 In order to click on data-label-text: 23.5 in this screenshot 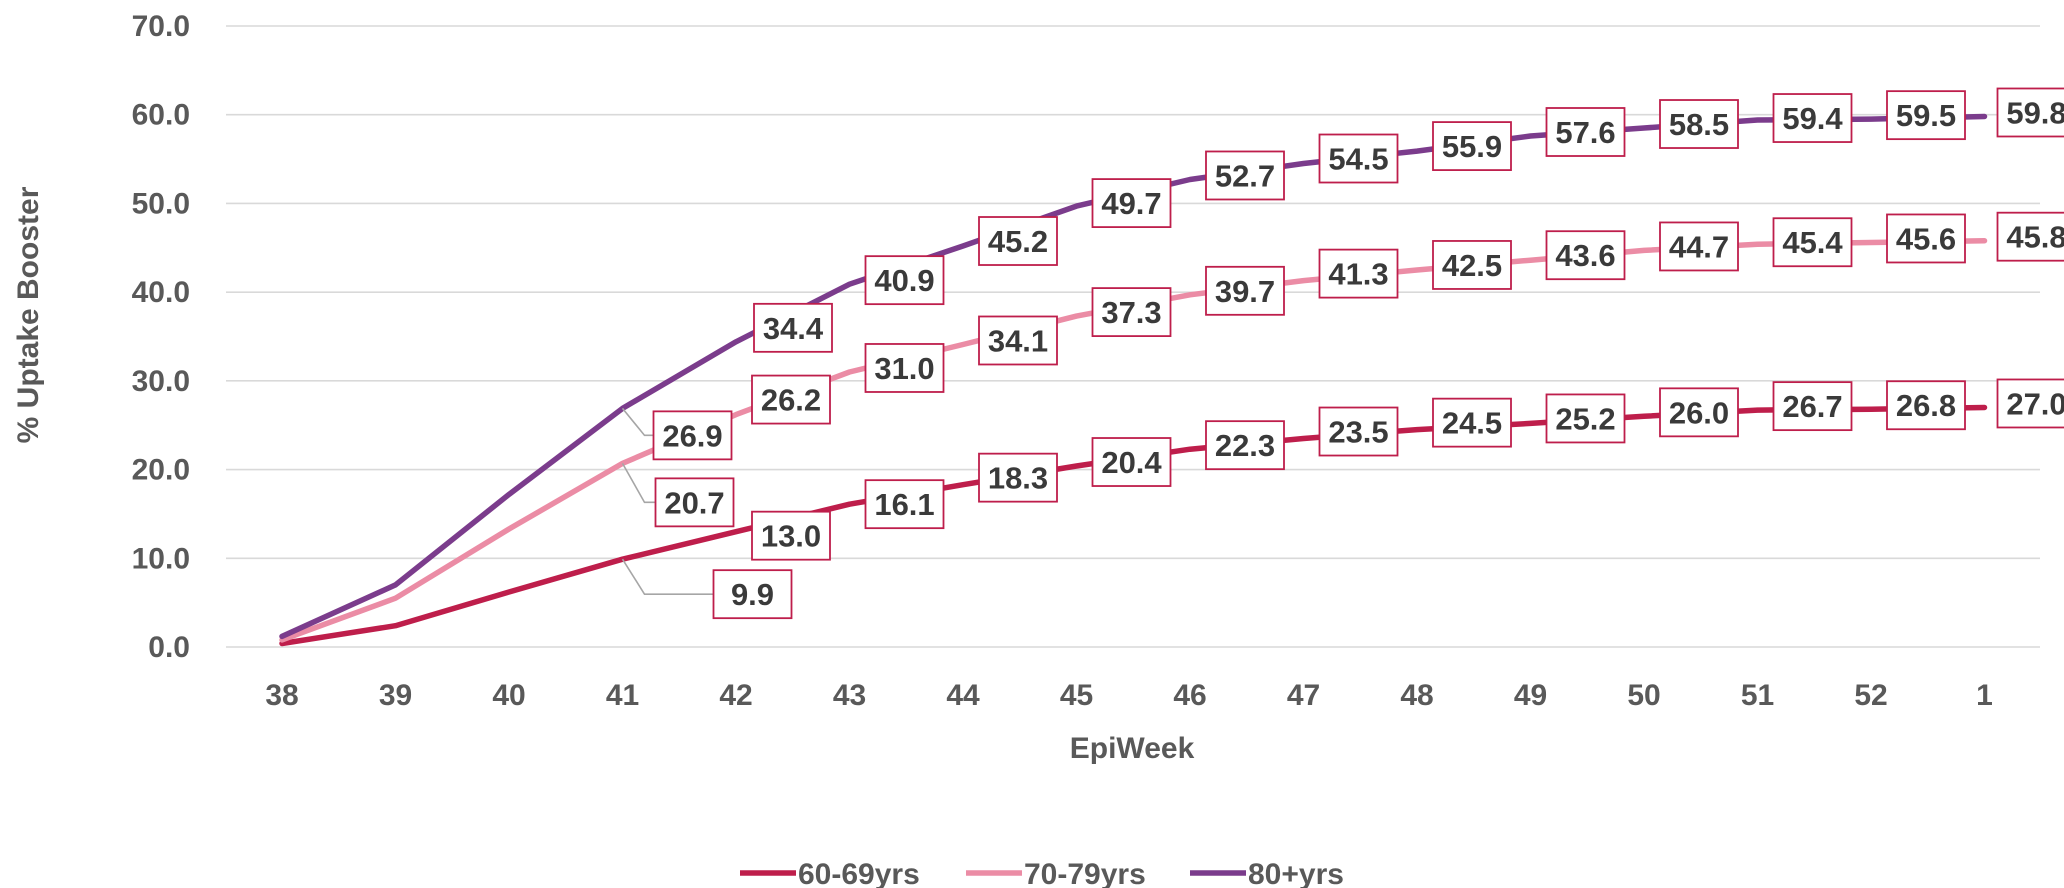, I will do `click(1358, 432)`.